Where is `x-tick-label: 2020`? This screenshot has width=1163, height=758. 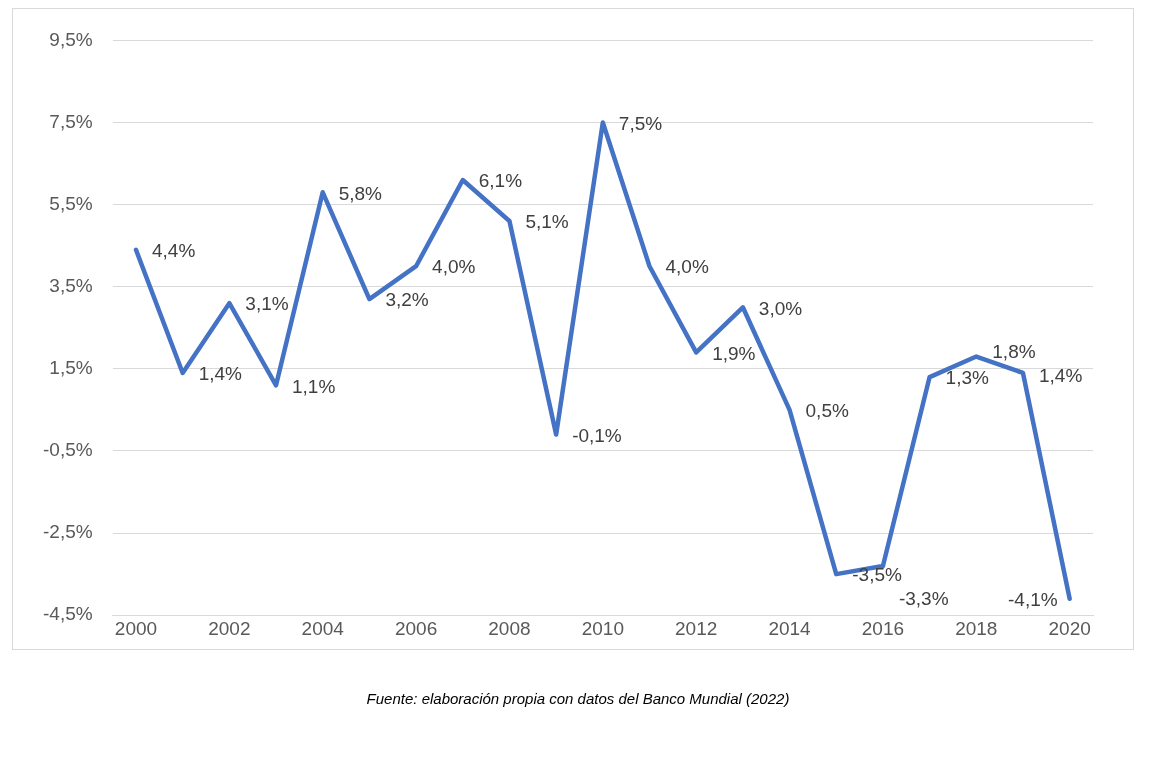
x-tick-label: 2020 is located at coordinates (1069, 628).